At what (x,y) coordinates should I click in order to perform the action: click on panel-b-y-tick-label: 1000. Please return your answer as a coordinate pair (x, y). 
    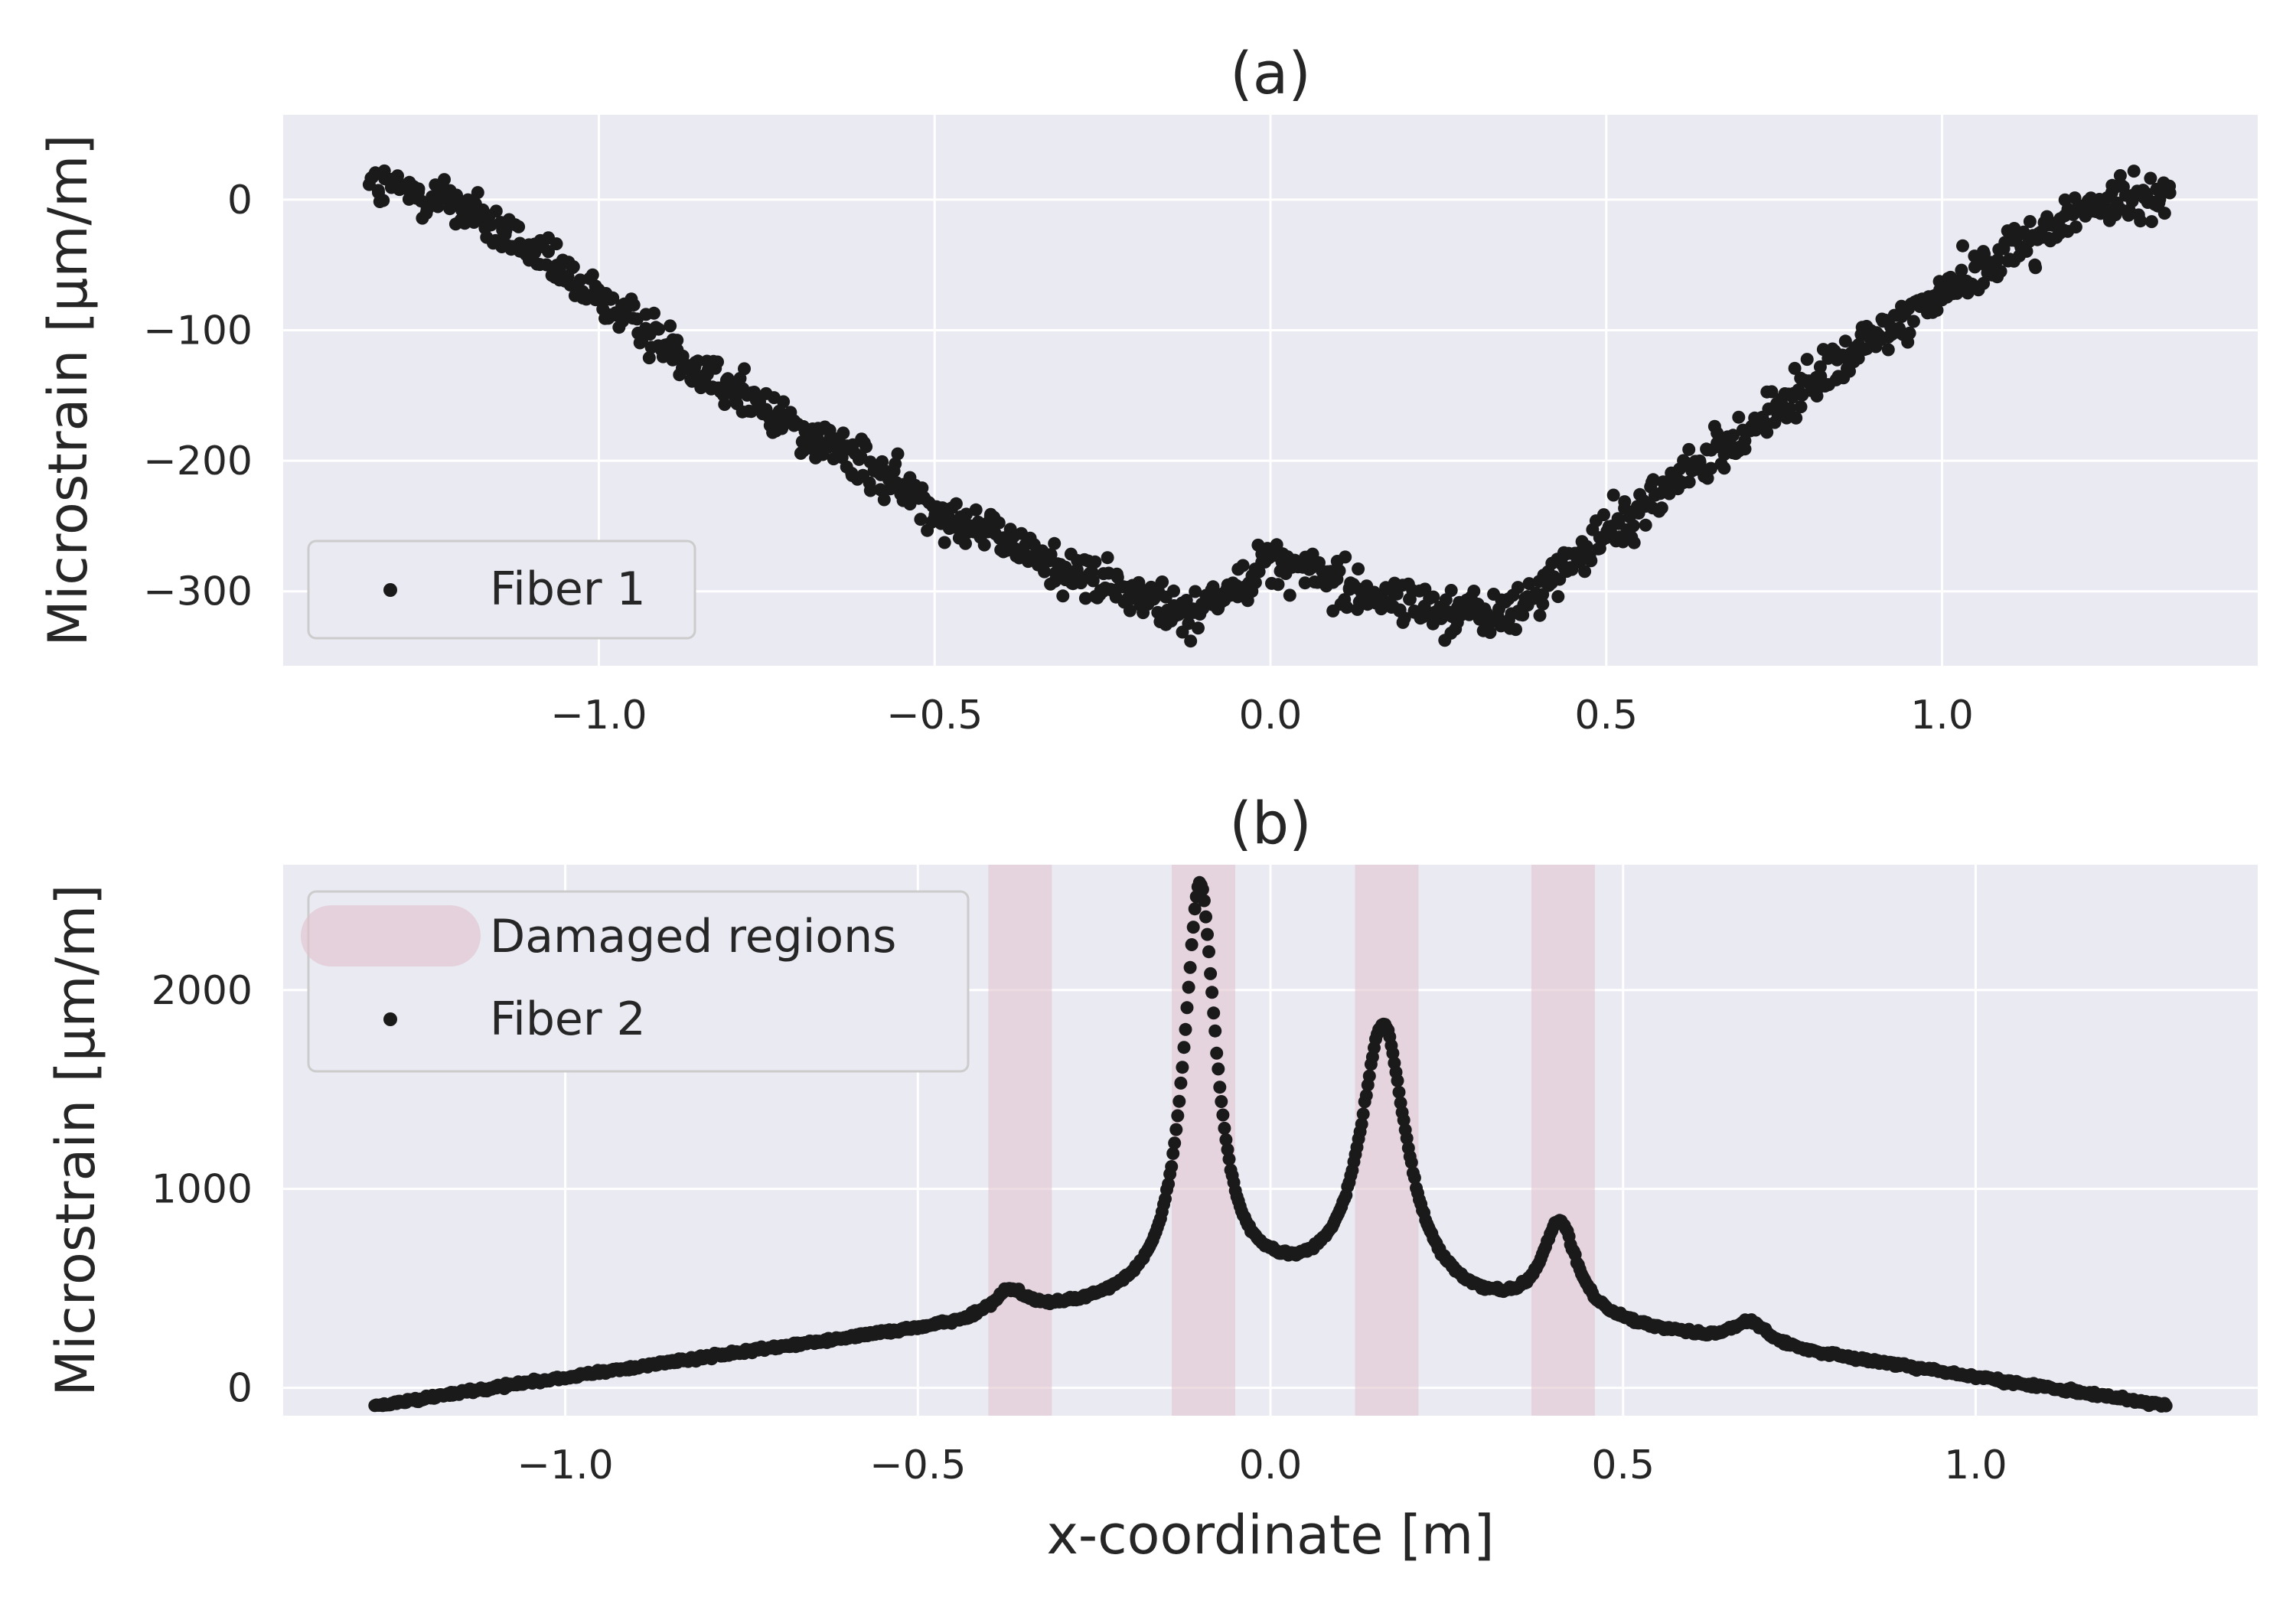
    Looking at the image, I should click on (202, 1190).